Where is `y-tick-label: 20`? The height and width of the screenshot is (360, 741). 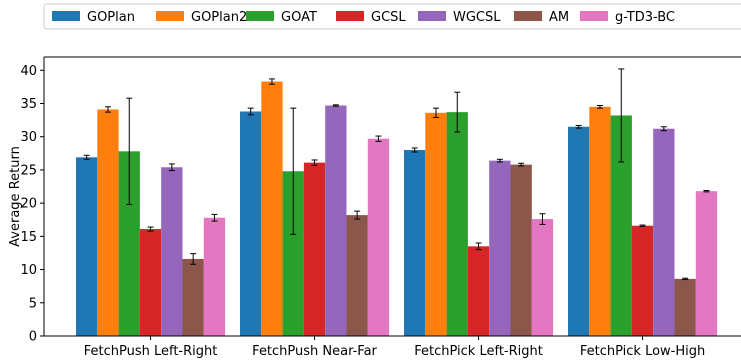 y-tick-label: 20 is located at coordinates (28, 204).